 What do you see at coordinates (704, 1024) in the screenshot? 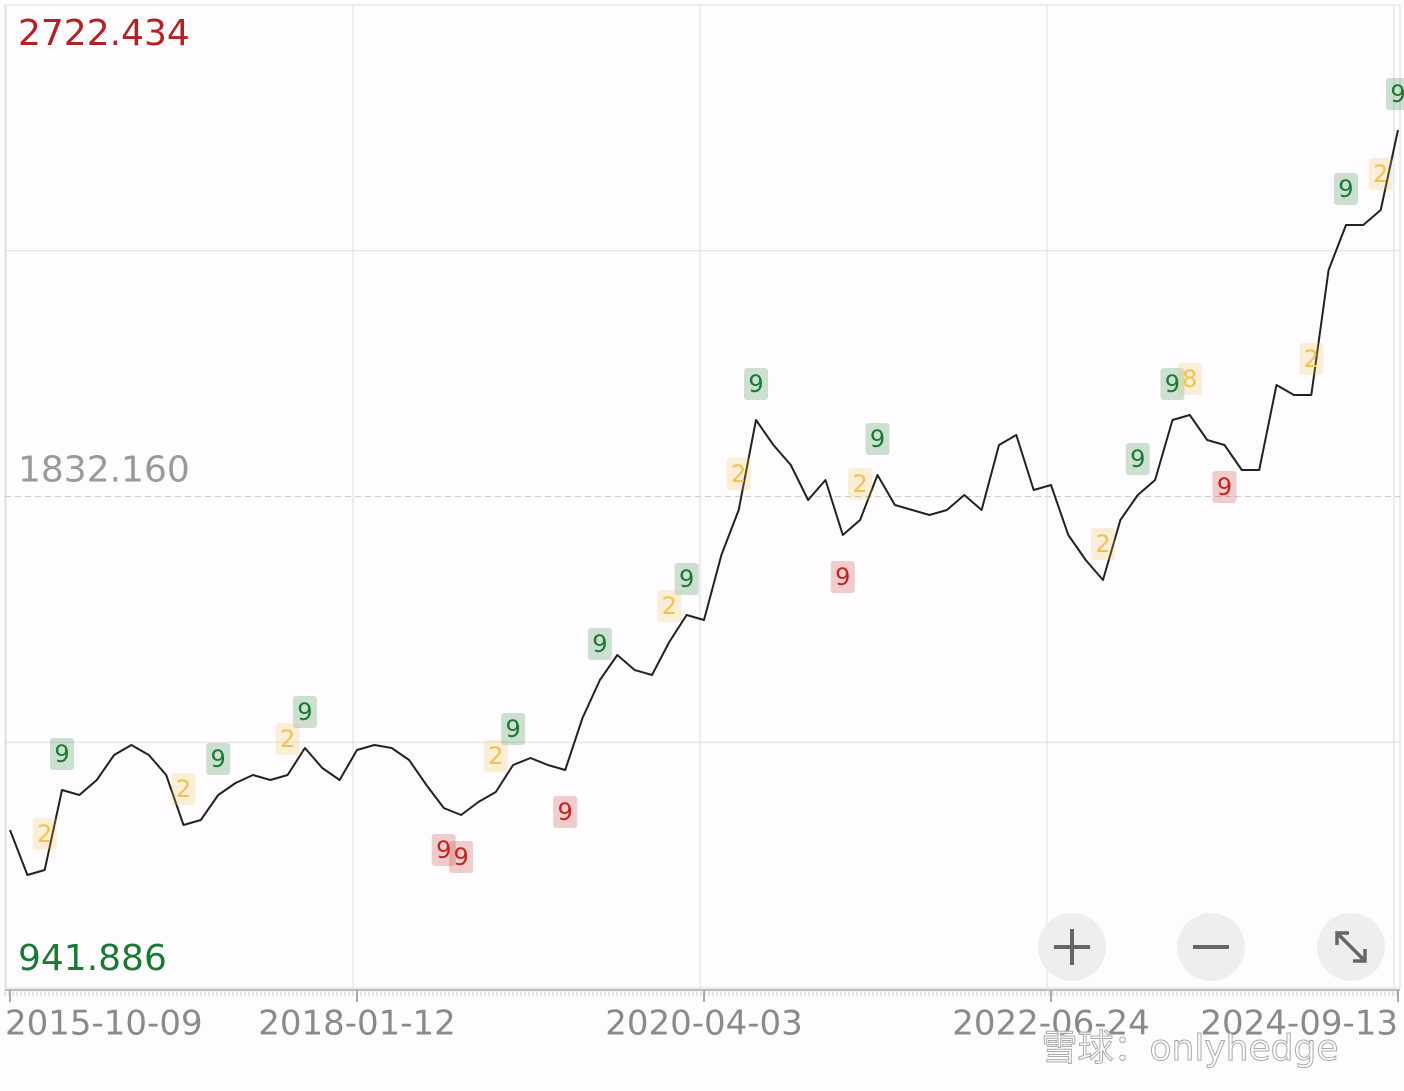
I see `x-tick-label: 2020-04-03` at bounding box center [704, 1024].